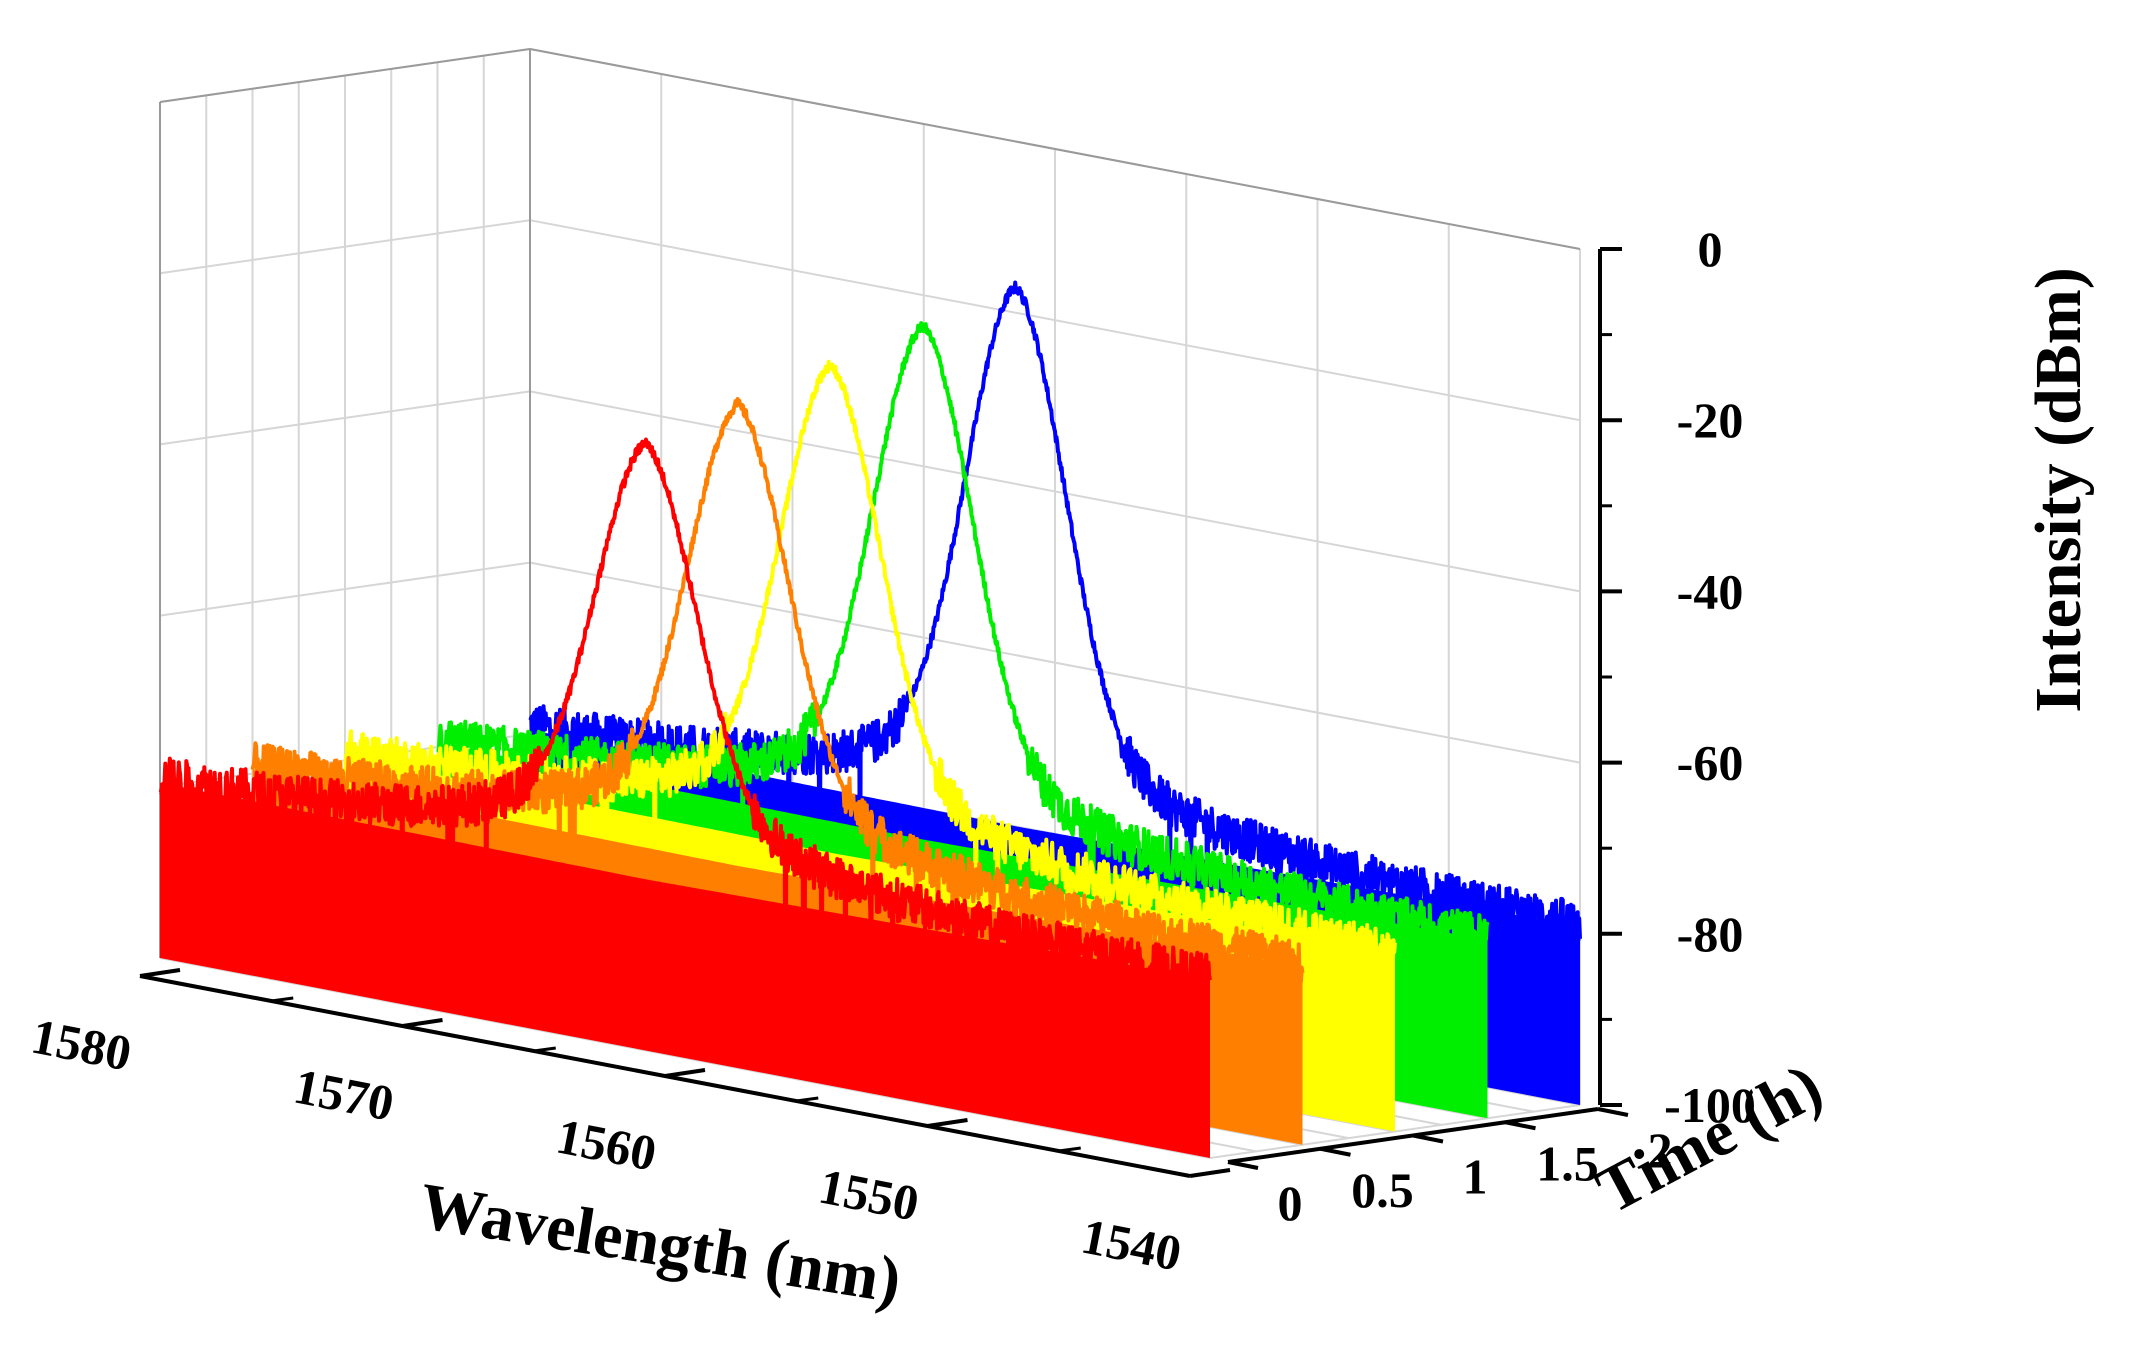  Describe the element at coordinates (685, 970) in the screenshot. I see `series-noise-band` at that location.